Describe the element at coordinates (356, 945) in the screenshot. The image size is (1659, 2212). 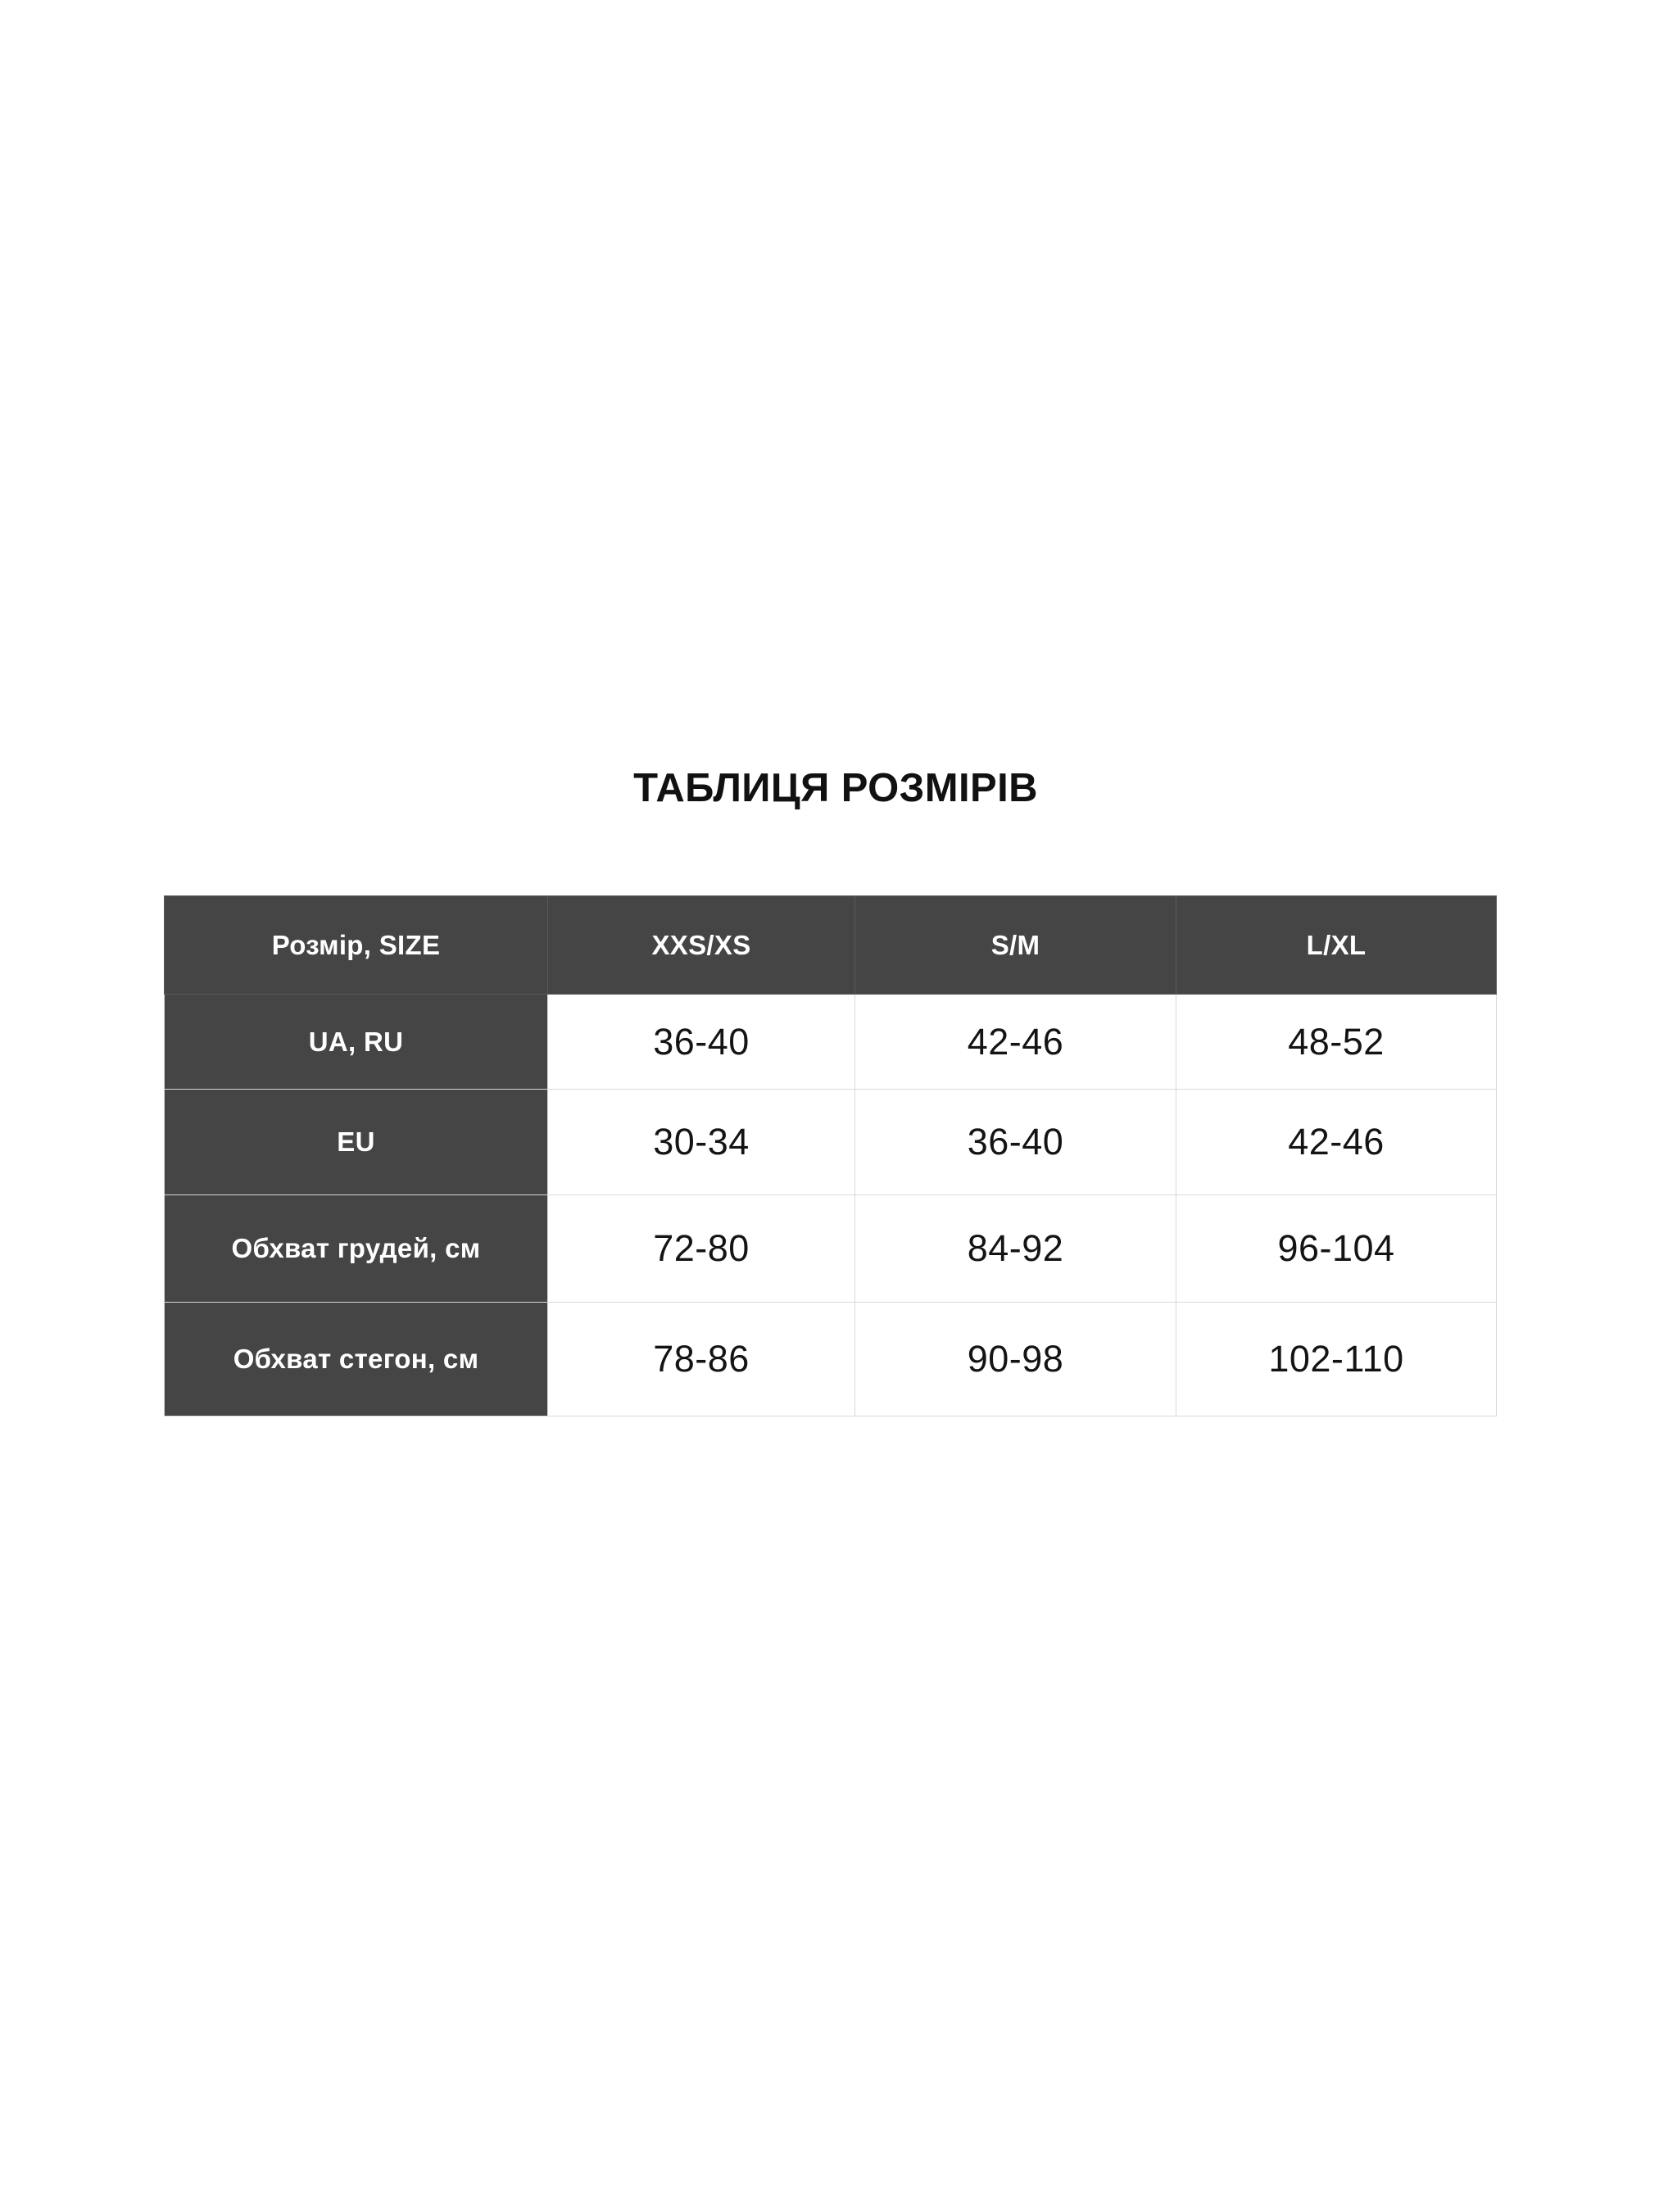
I see `column-header-size-label: Розмір, SIZE` at that location.